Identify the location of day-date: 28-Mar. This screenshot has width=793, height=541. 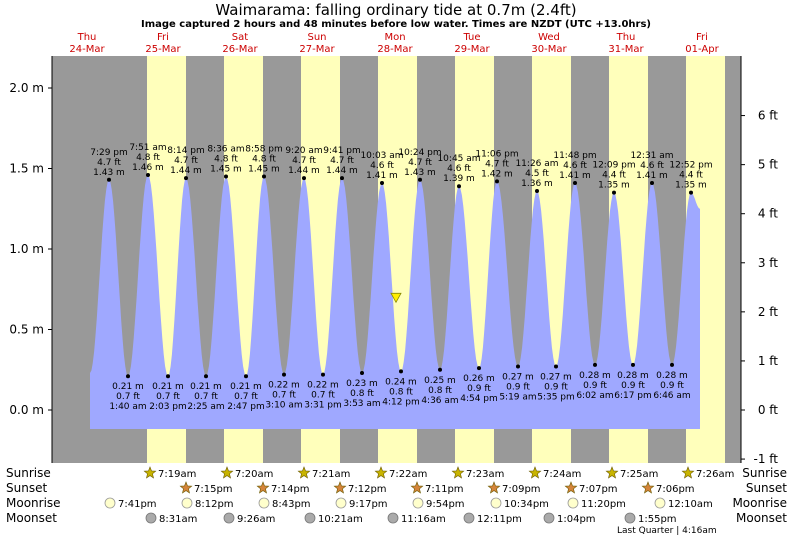
(395, 49).